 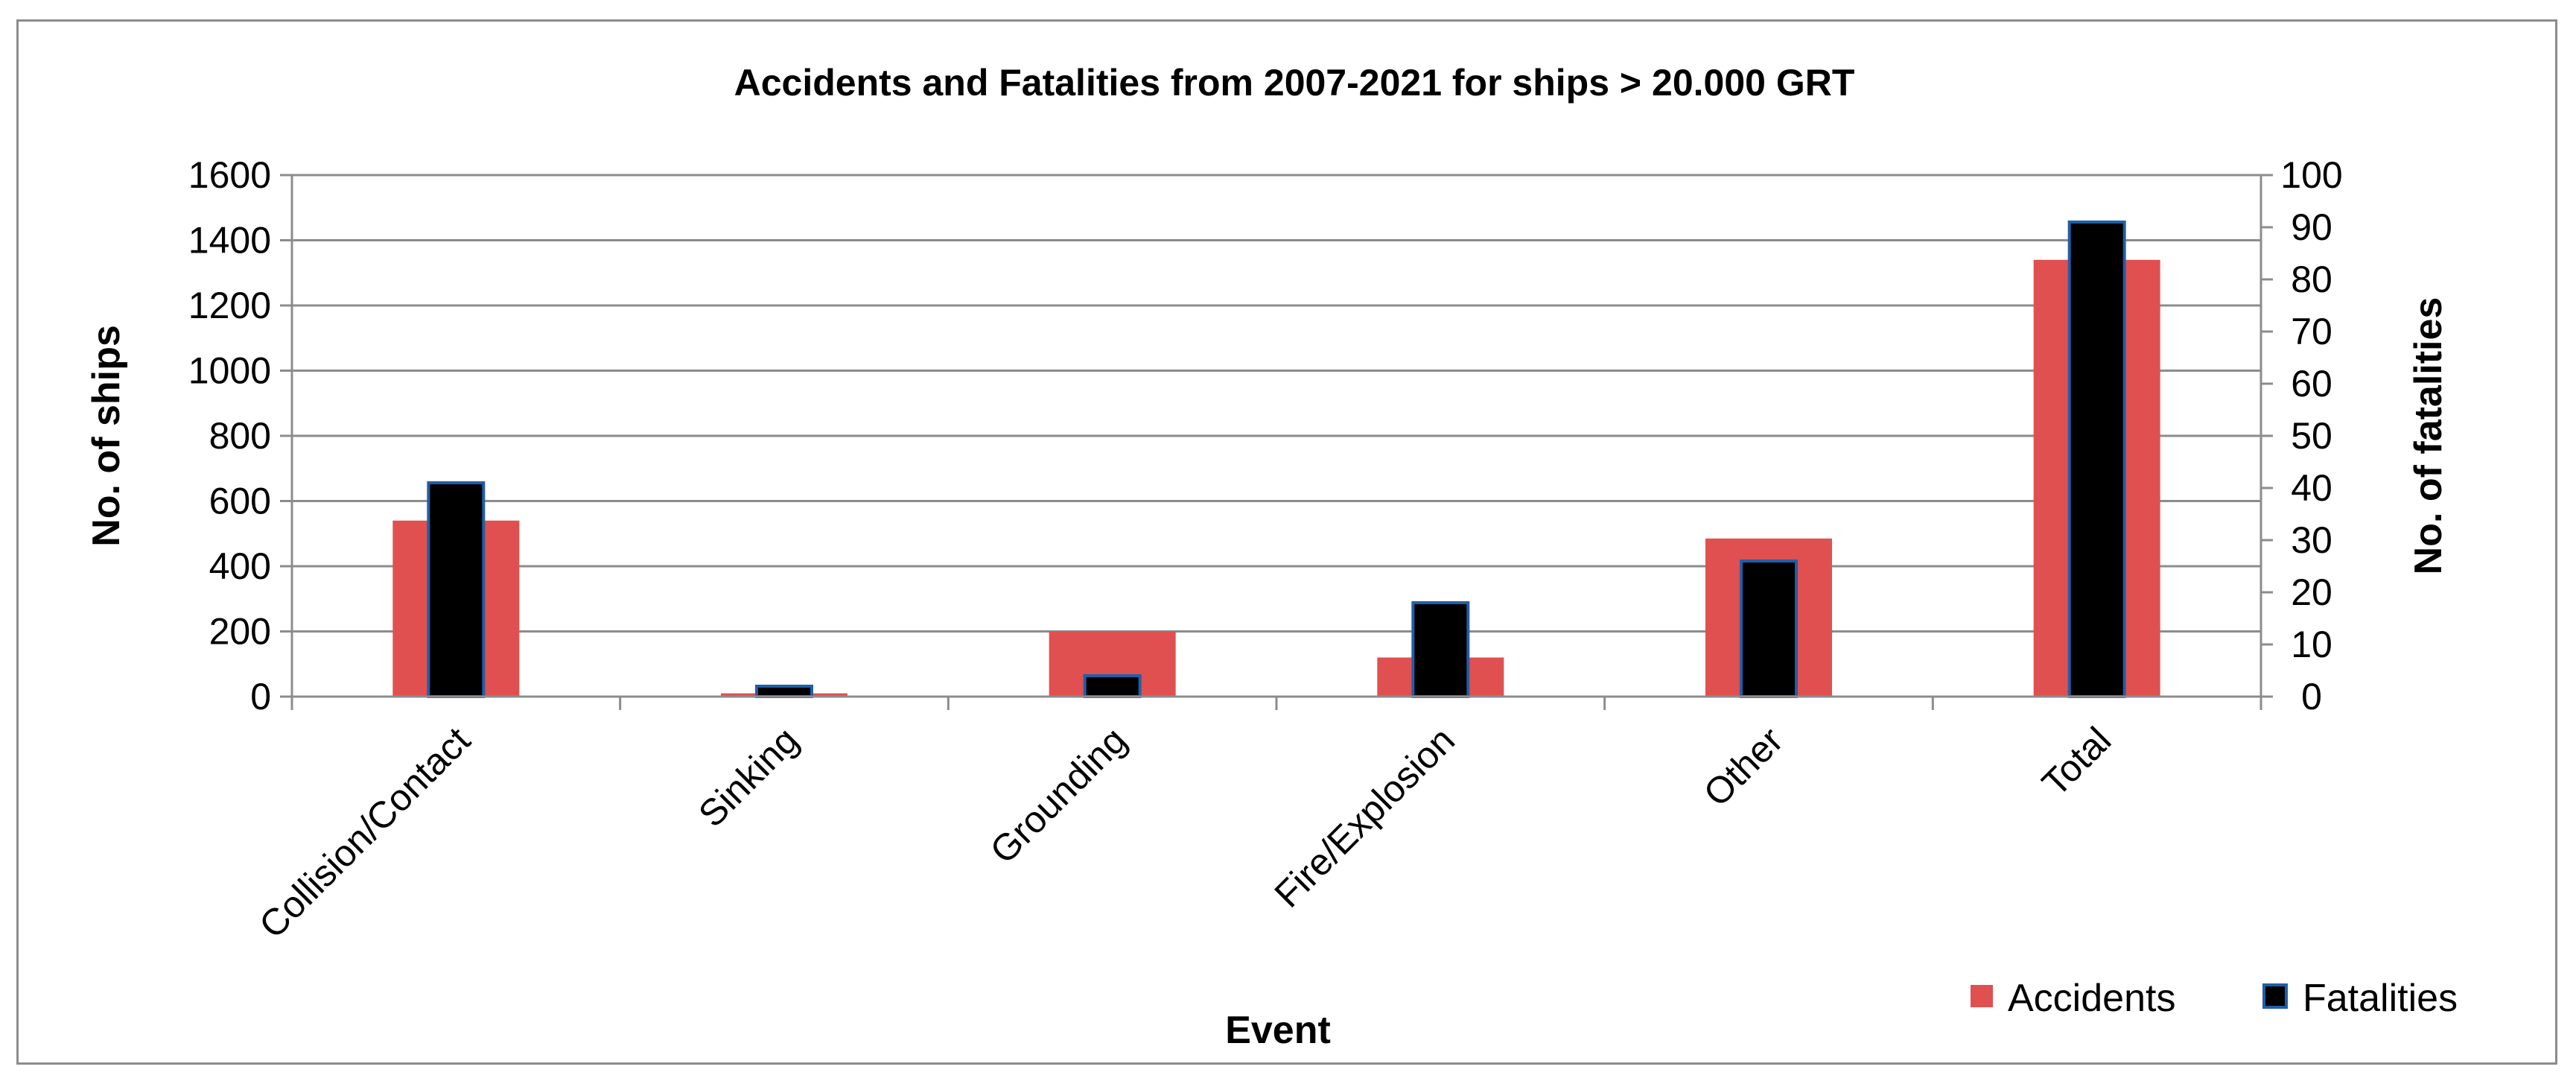 What do you see at coordinates (2091, 998) in the screenshot?
I see `legend-label-accidents: Accidents` at bounding box center [2091, 998].